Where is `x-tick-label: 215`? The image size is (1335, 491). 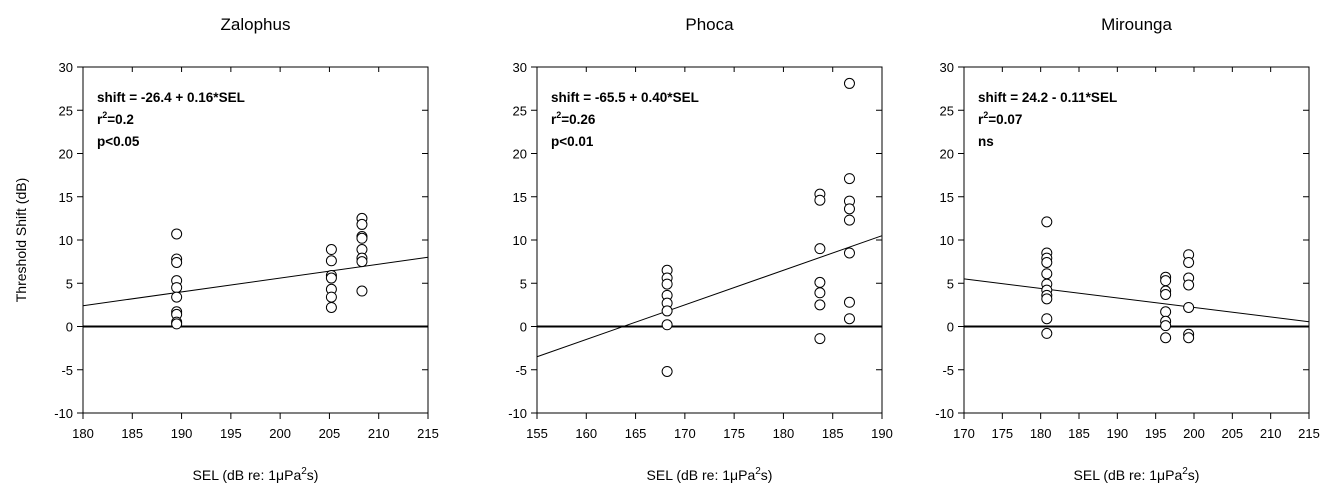
x-tick-label: 215 is located at coordinates (428, 433).